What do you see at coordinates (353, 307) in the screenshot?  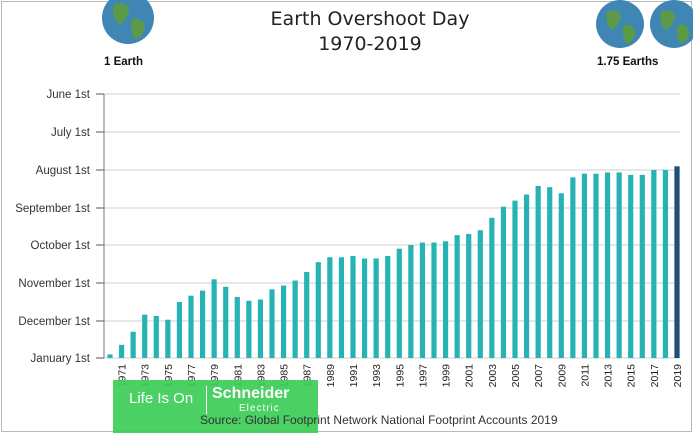 I see `bar-1991` at bounding box center [353, 307].